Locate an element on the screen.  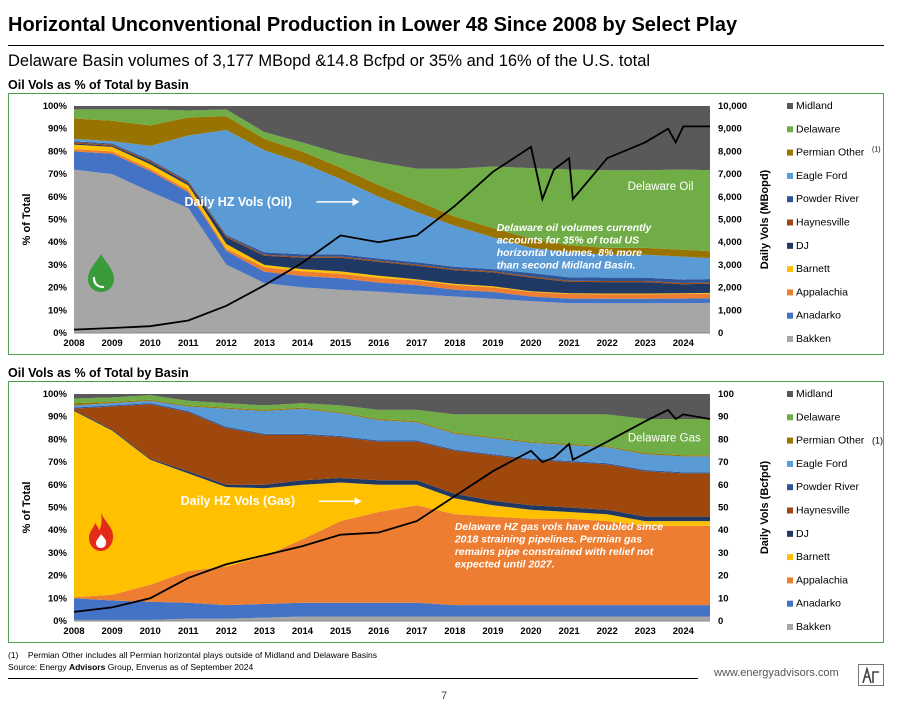
c1-x-tick-label: 2011 is located at coordinates (188, 631).